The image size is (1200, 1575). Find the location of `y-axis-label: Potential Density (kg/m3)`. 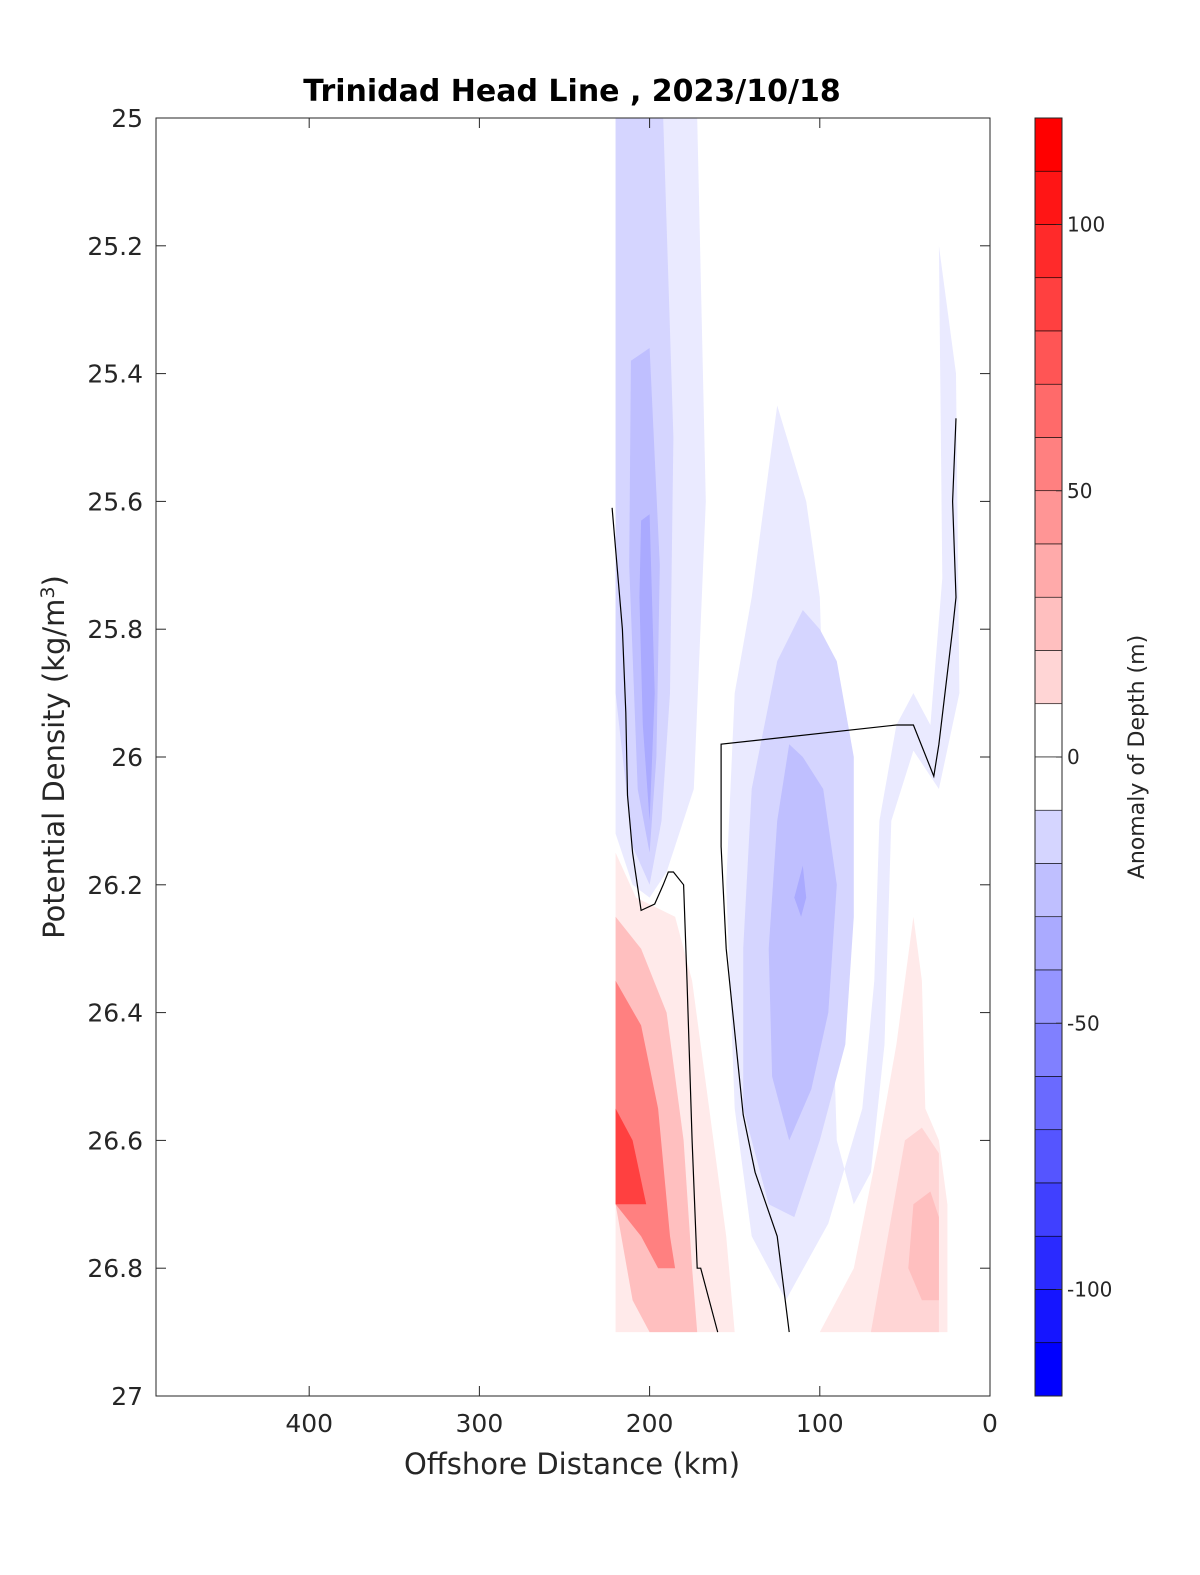

y-axis-label: Potential Density (kg/m3) is located at coordinates (54, 757).